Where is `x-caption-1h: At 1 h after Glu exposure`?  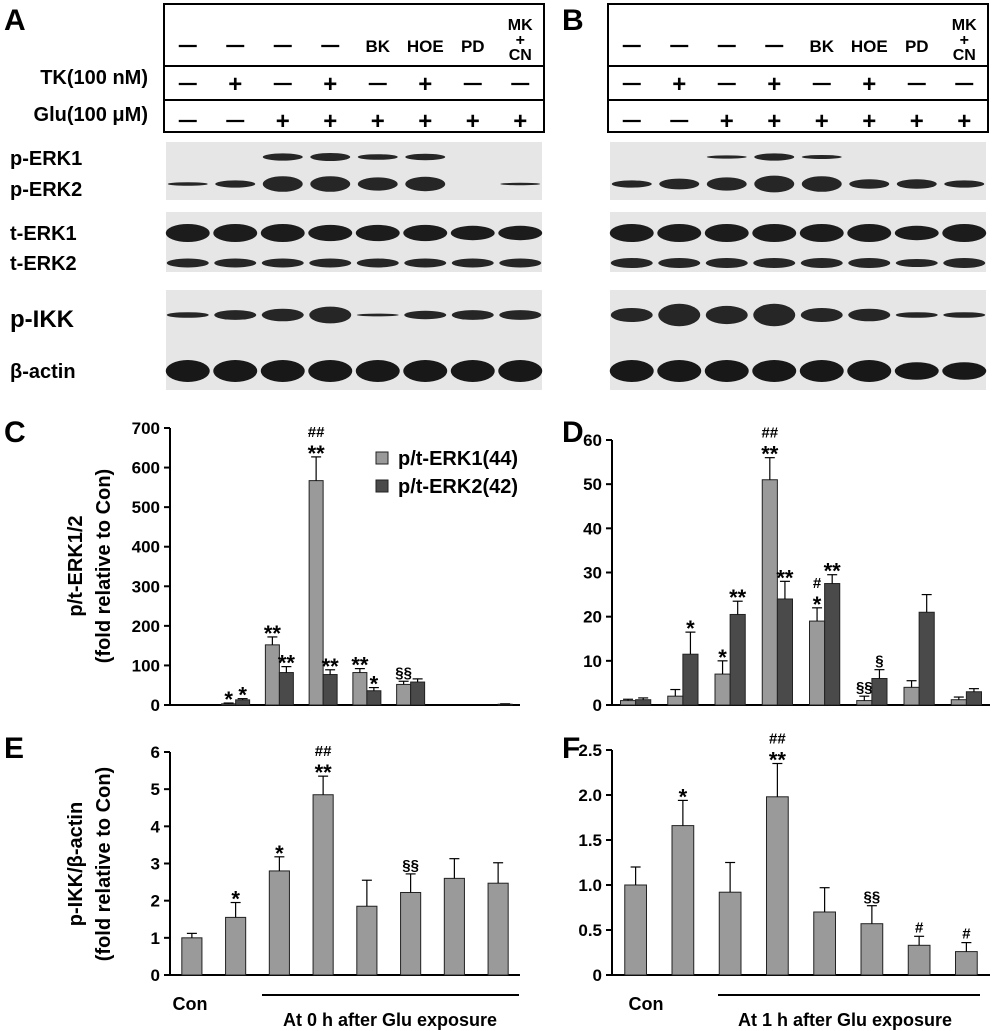 x-caption-1h: At 1 h after Glu exposure is located at coordinates (845, 1020).